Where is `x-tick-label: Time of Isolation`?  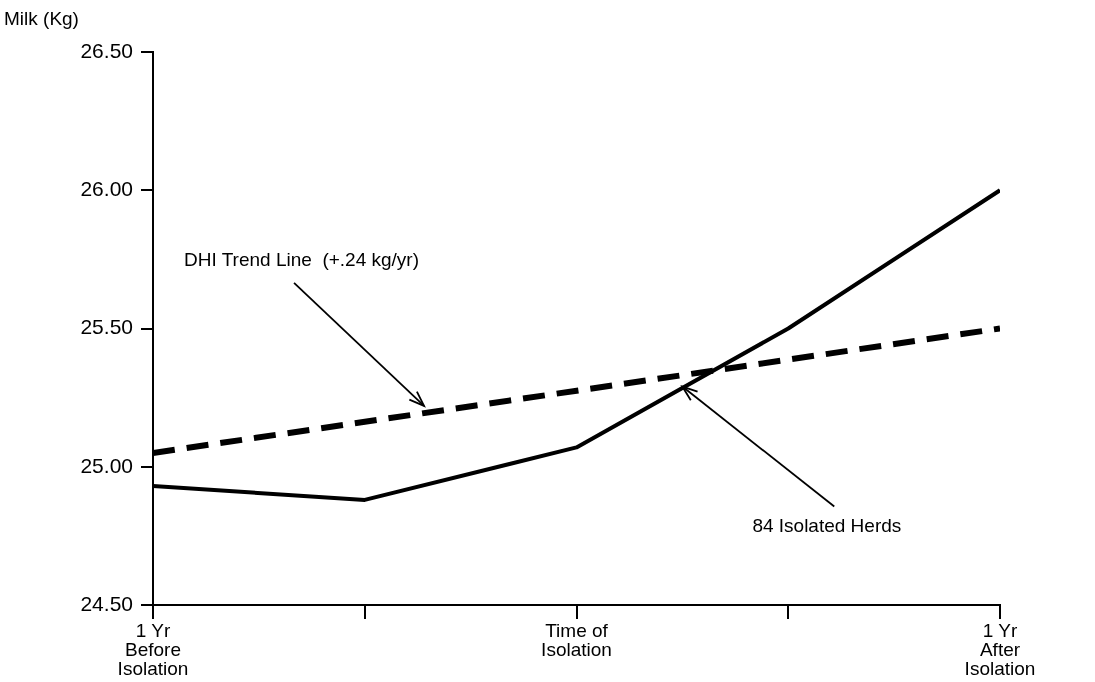 x-tick-label: Time of Isolation is located at coordinates (576, 639).